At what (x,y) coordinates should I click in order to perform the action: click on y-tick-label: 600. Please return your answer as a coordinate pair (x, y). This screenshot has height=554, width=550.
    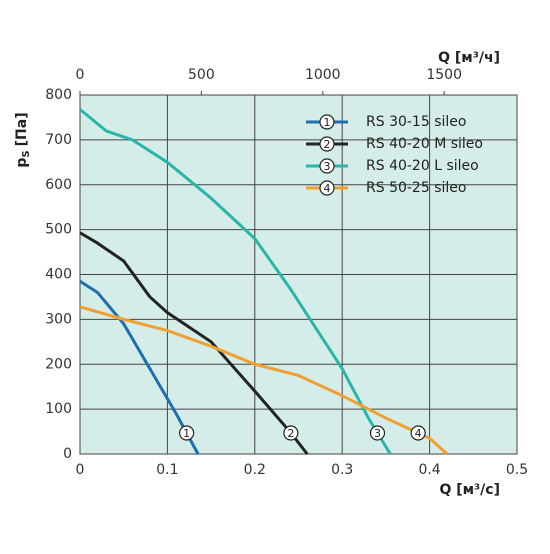
    Looking at the image, I should click on (58, 185).